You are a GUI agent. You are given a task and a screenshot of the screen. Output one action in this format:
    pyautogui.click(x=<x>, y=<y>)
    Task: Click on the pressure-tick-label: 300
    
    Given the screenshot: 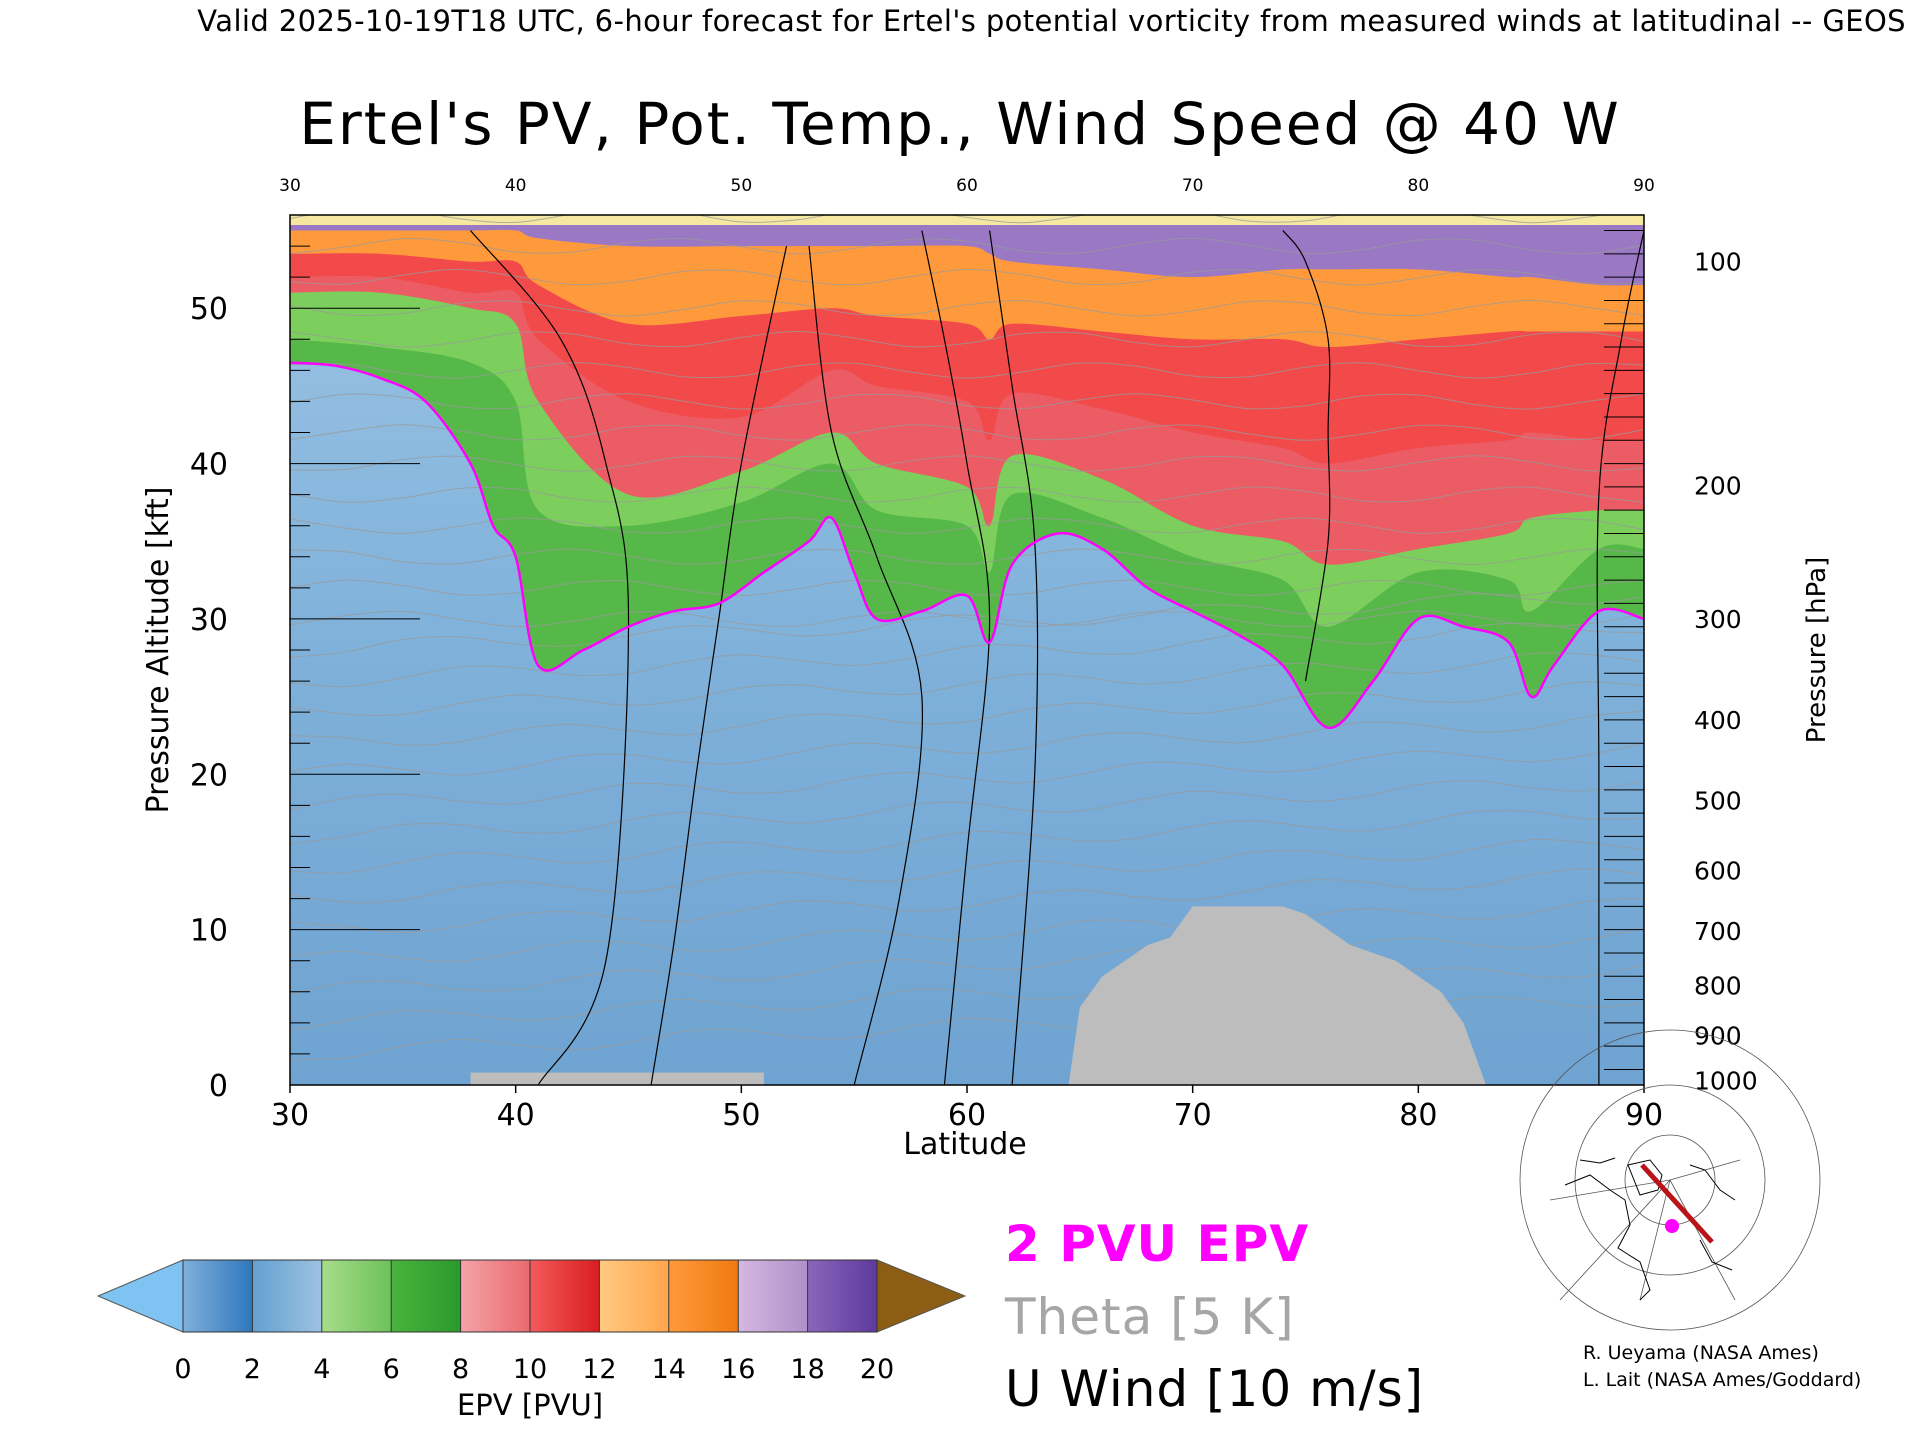 What is the action you would take?
    pyautogui.click(x=1718, y=619)
    